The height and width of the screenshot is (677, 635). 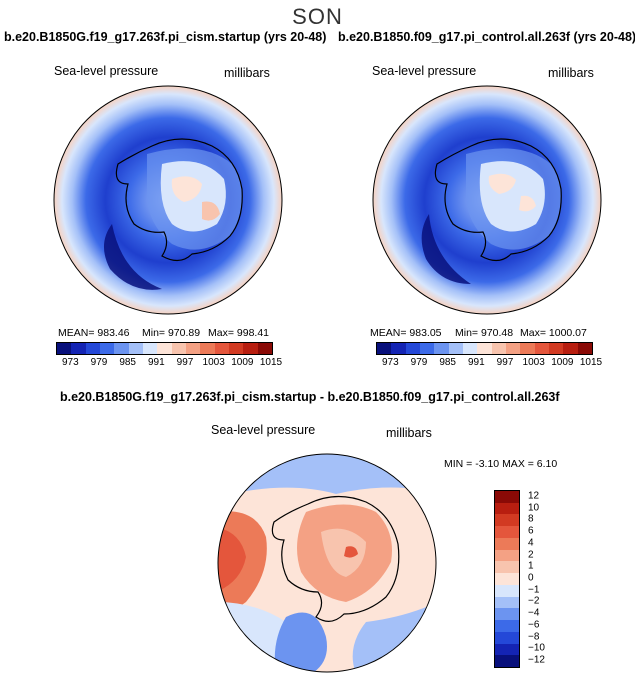 What do you see at coordinates (544, 578) in the screenshot?
I see `colorbar-ticks-diff: 12 10 8 6 4 2 1 0 −1 −2 −4 −6 −8 −10 −12` at bounding box center [544, 578].